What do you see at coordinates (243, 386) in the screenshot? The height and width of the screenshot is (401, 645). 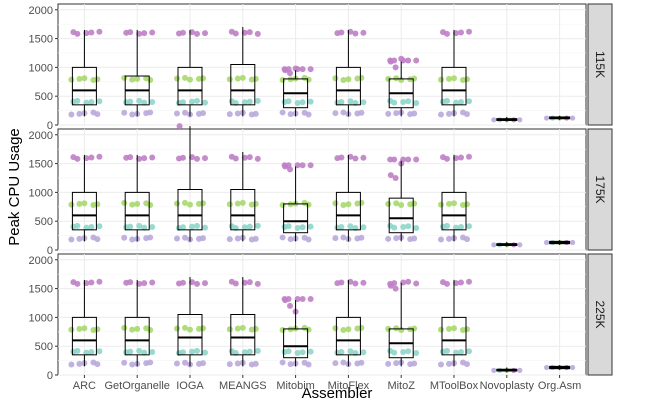 I see `x-tick-label: MEANGS` at bounding box center [243, 386].